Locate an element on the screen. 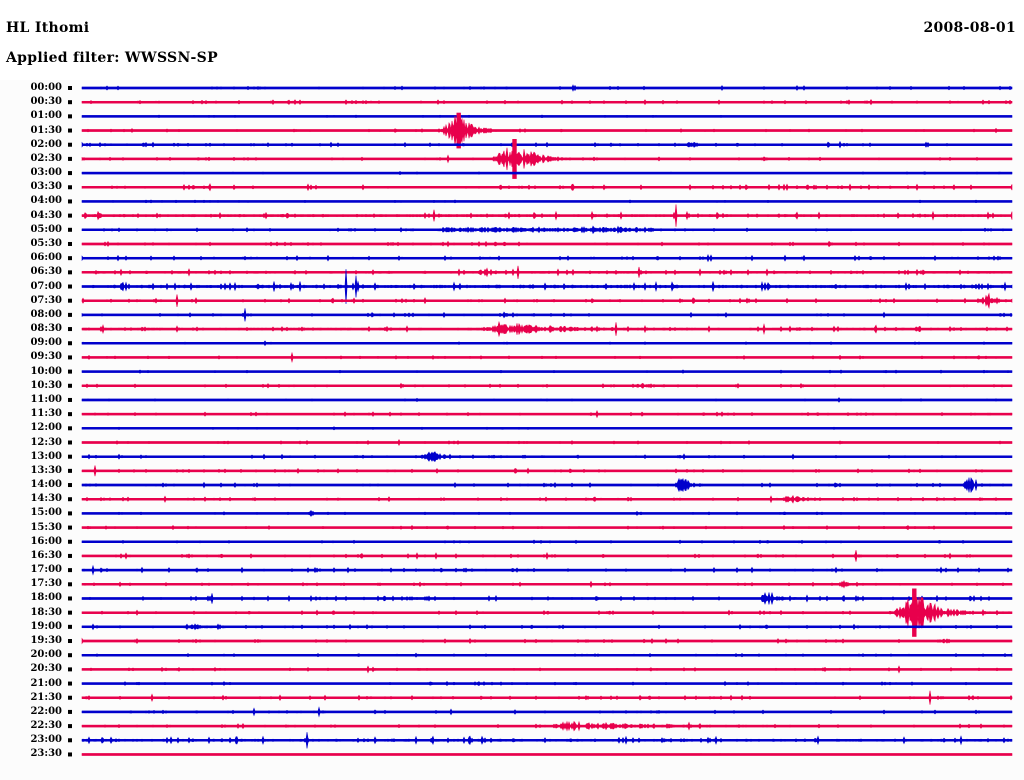 This screenshot has height=780, width=1024. time-label-1100: 11:00 is located at coordinates (46, 399).